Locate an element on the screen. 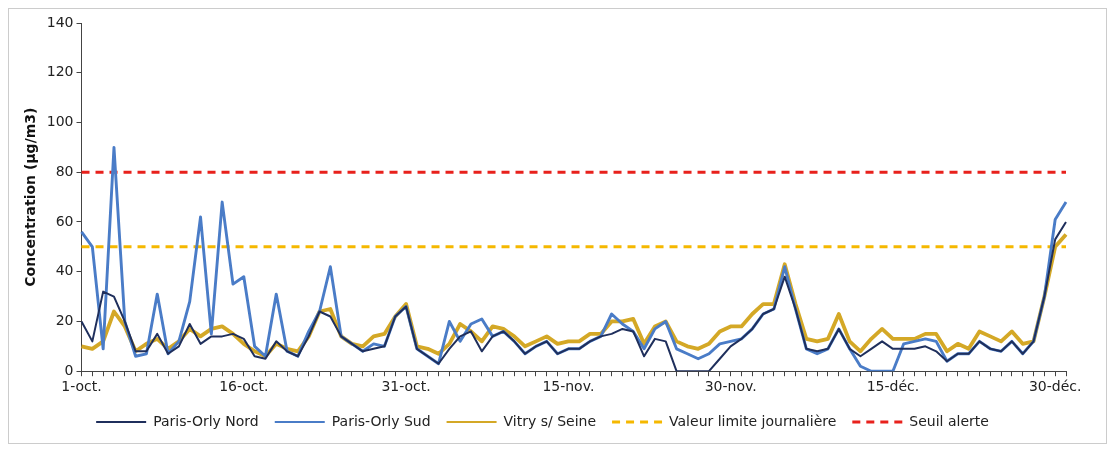 The image size is (1115, 452). x-tick-label: 31-oct. is located at coordinates (406, 386).